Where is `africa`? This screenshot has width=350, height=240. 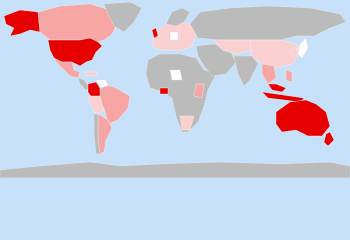 africa is located at coordinates (181, 93).